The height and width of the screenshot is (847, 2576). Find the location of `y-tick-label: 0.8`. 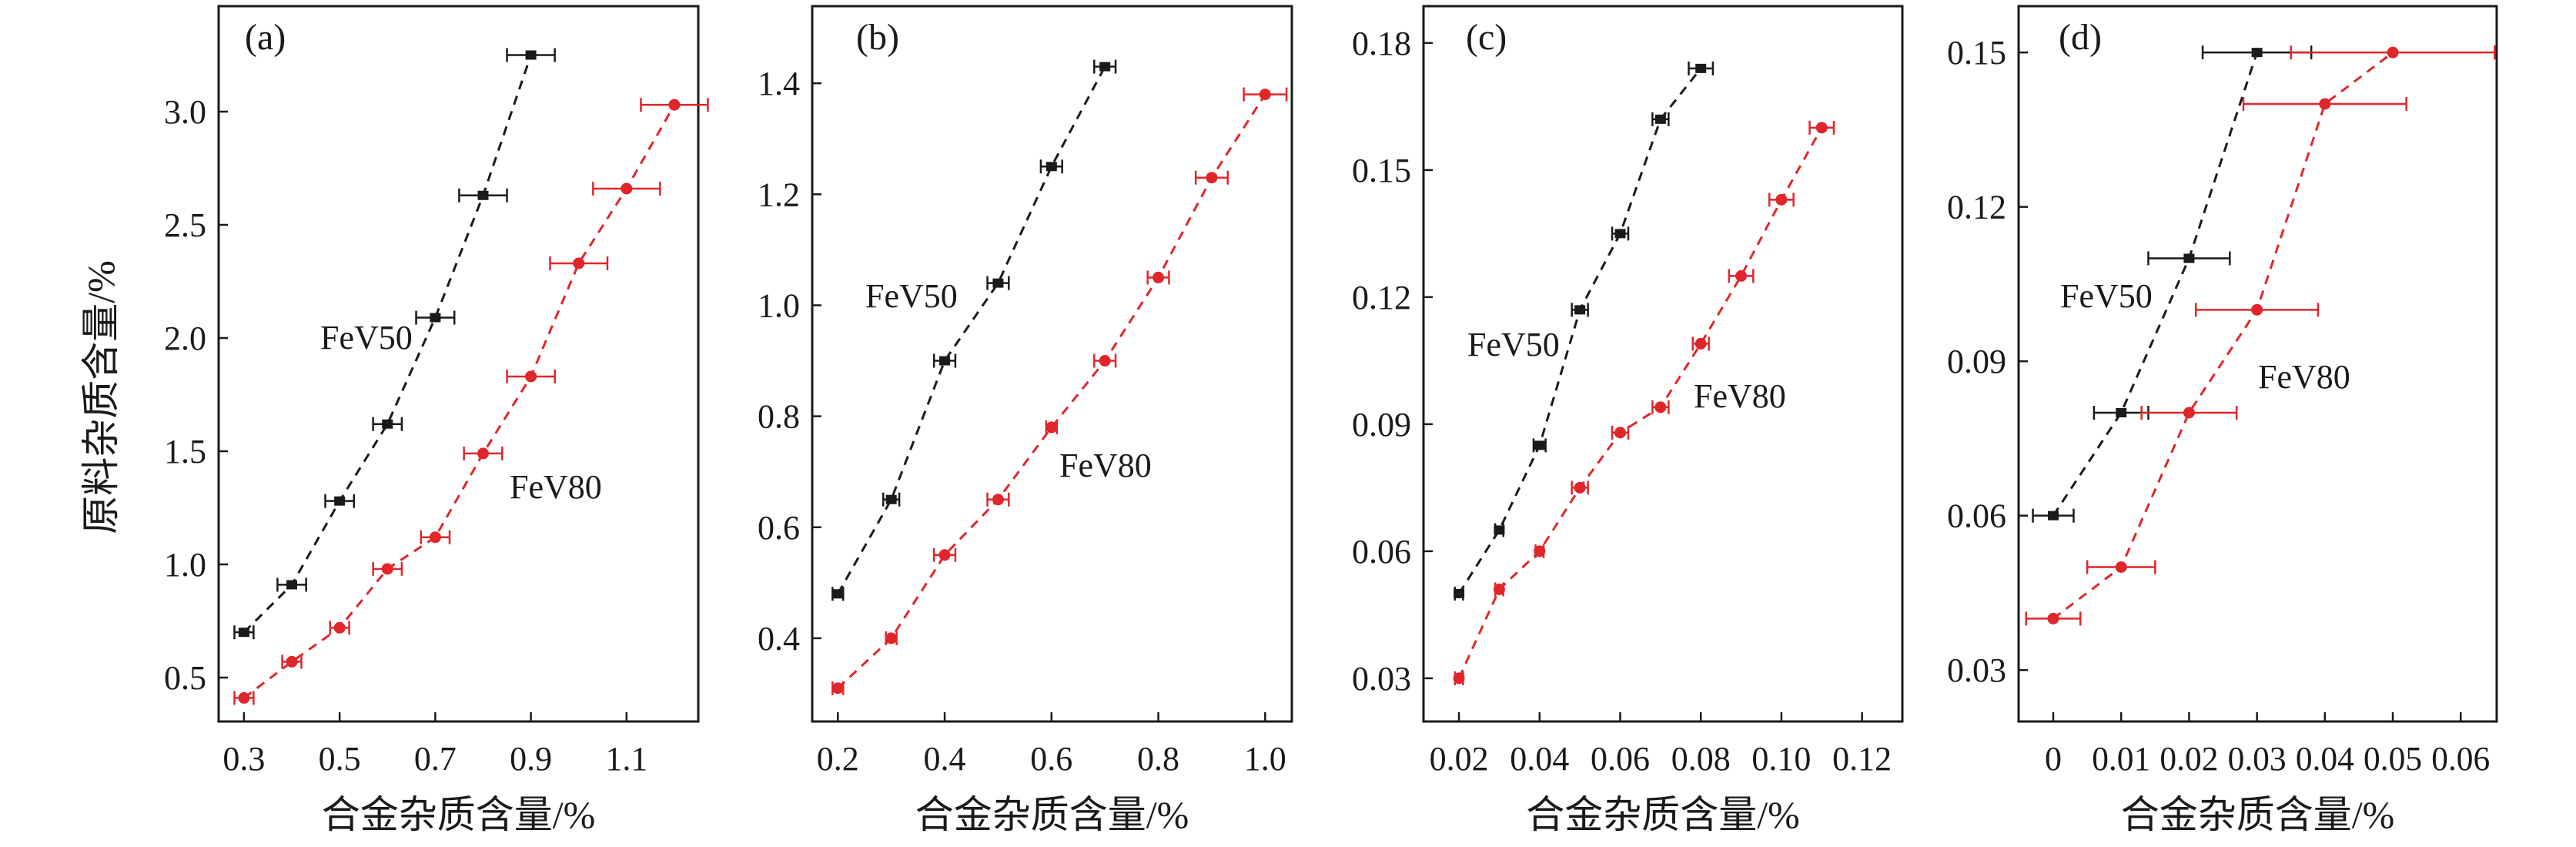

y-tick-label: 0.8 is located at coordinates (779, 417).